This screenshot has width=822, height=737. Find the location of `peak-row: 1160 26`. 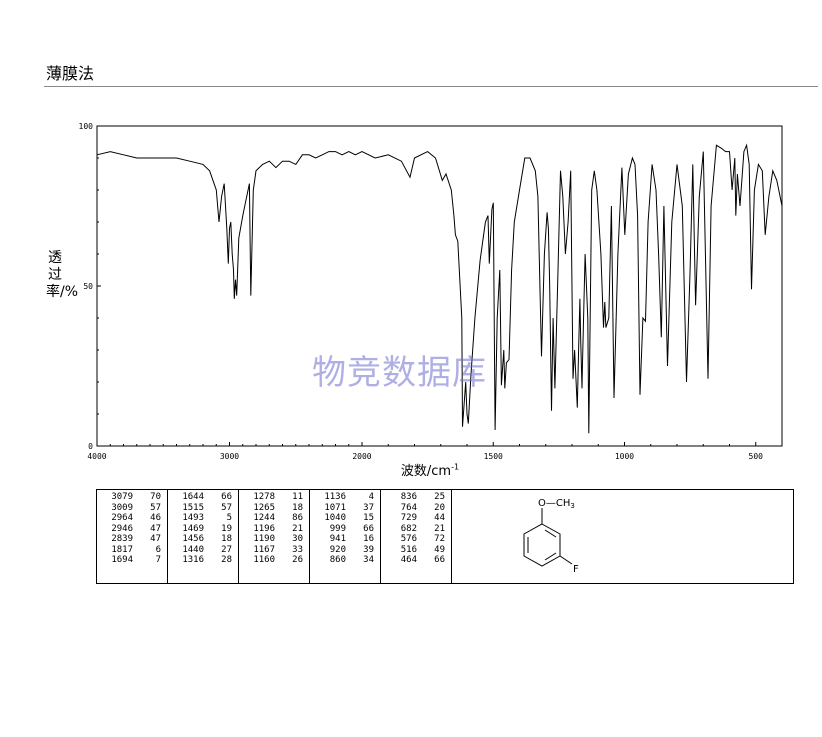

peak-row: 1160 26 is located at coordinates (274, 560).